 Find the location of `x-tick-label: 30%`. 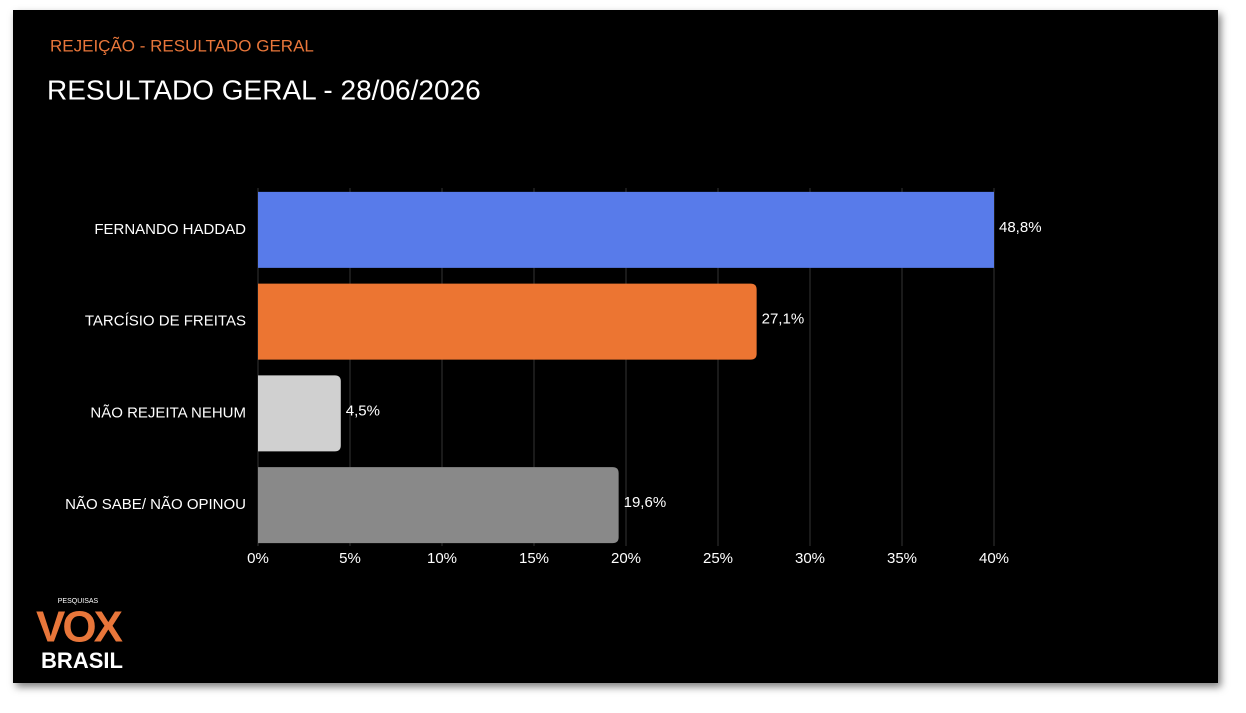

x-tick-label: 30% is located at coordinates (810, 558).